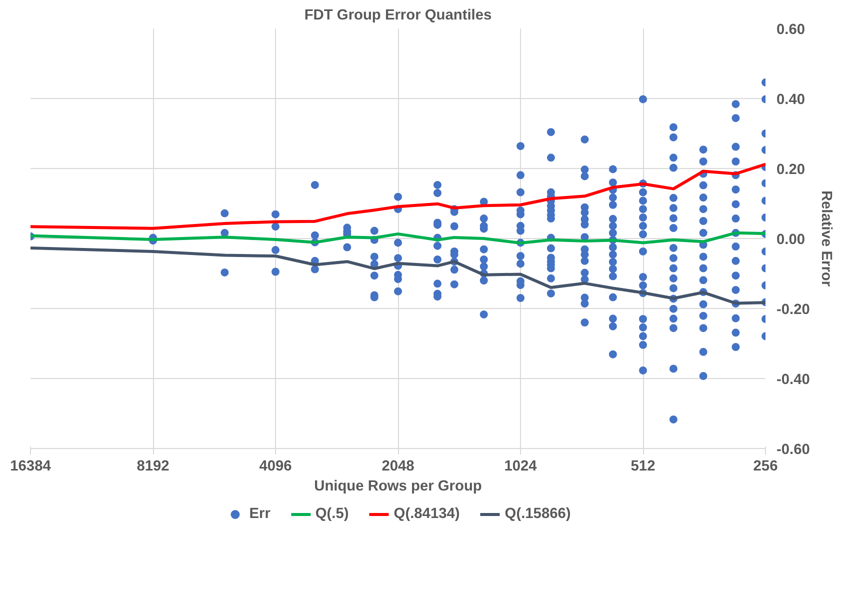 This screenshot has width=859, height=603. What do you see at coordinates (793, 380) in the screenshot?
I see `y-tick-label: -0.40` at bounding box center [793, 380].